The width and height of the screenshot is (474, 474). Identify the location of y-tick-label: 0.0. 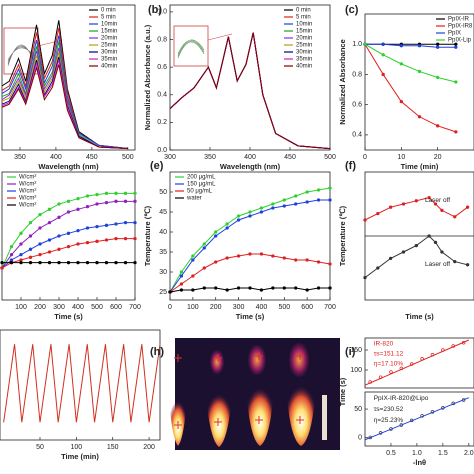
(162, 150).